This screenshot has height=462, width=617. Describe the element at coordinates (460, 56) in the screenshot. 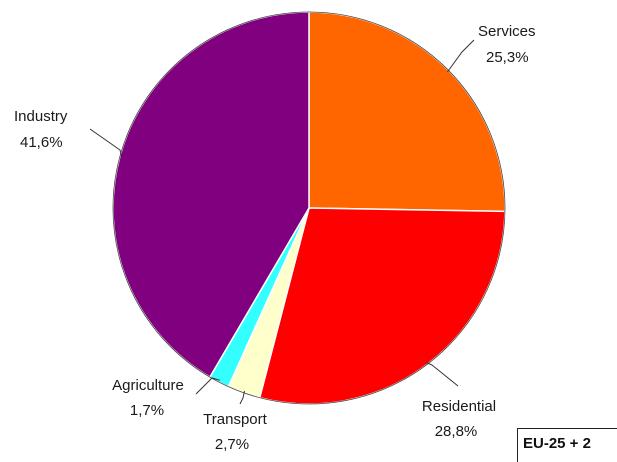

I see `leader-line-services` at that location.